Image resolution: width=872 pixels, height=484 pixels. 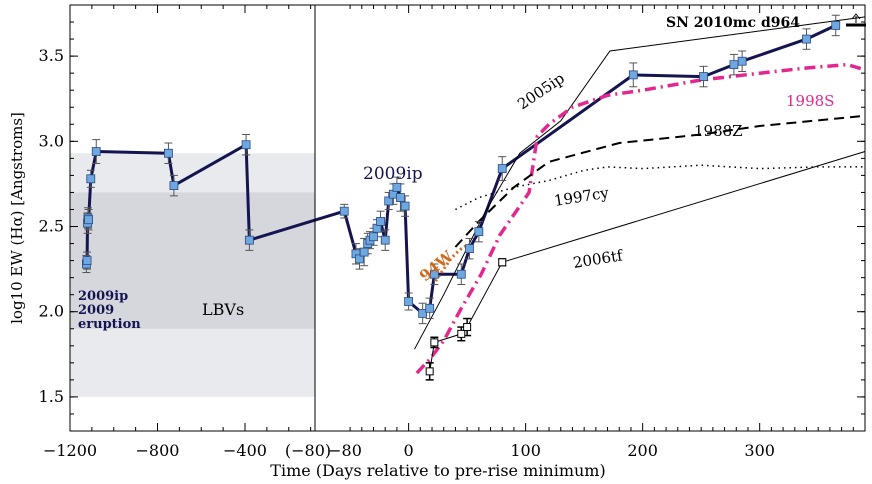 What do you see at coordinates (582, 196) in the screenshot?
I see `sn1997cy-label: 1997cy` at bounding box center [582, 196].